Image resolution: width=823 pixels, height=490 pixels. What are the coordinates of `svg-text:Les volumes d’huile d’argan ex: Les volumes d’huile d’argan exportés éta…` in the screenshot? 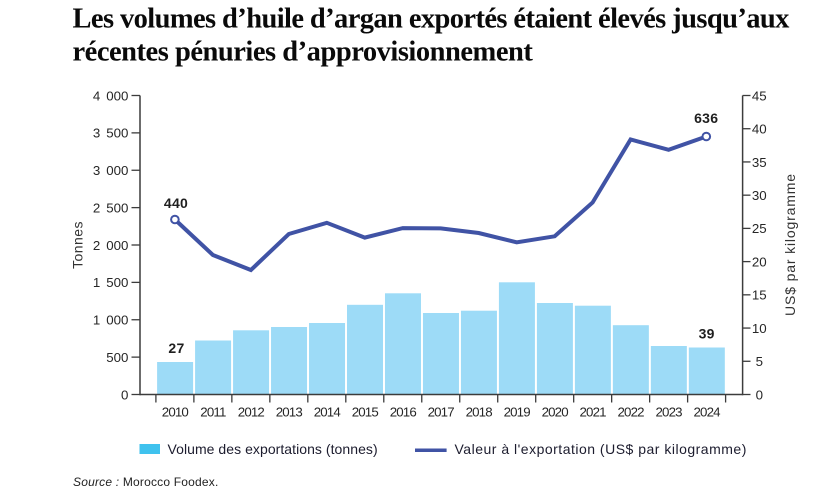 It's located at (432, 19).